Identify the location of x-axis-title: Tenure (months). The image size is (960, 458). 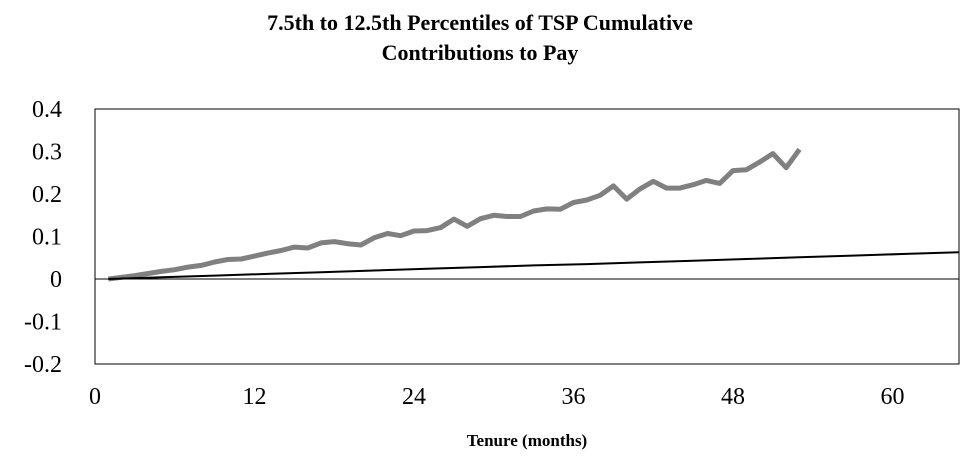
(527, 440).